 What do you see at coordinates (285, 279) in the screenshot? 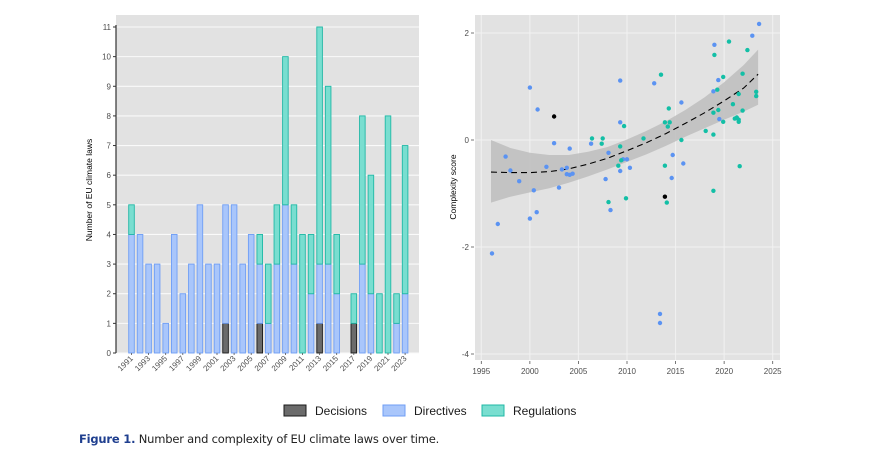
I see `bar-directives-2009` at bounding box center [285, 279].